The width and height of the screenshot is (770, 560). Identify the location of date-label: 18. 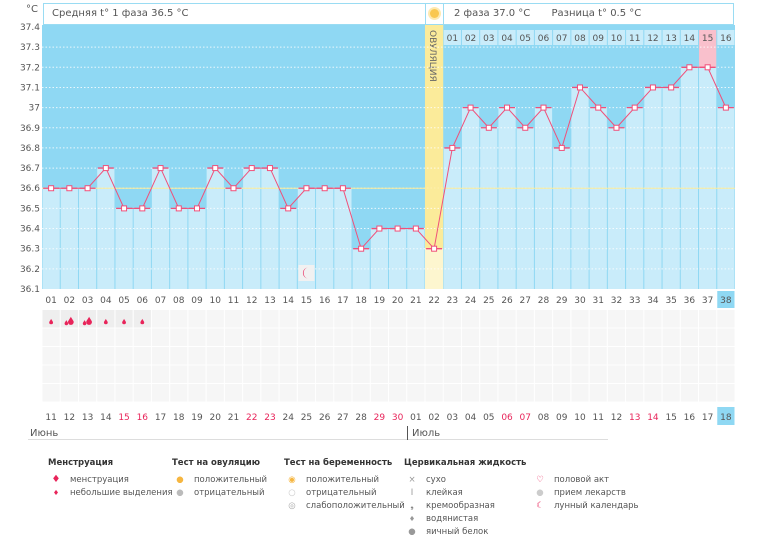
(179, 418).